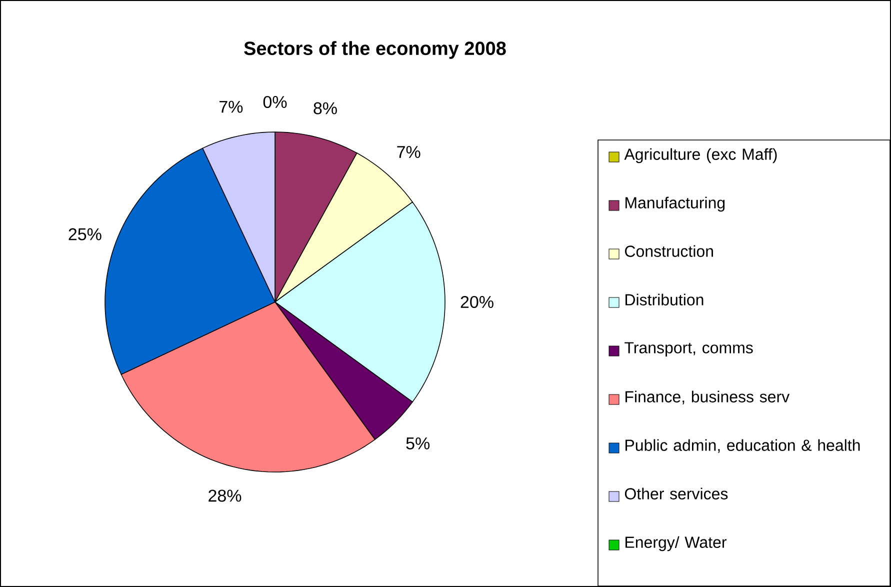 The width and height of the screenshot is (891, 587). What do you see at coordinates (275, 102) in the screenshot?
I see `text: 0%` at bounding box center [275, 102].